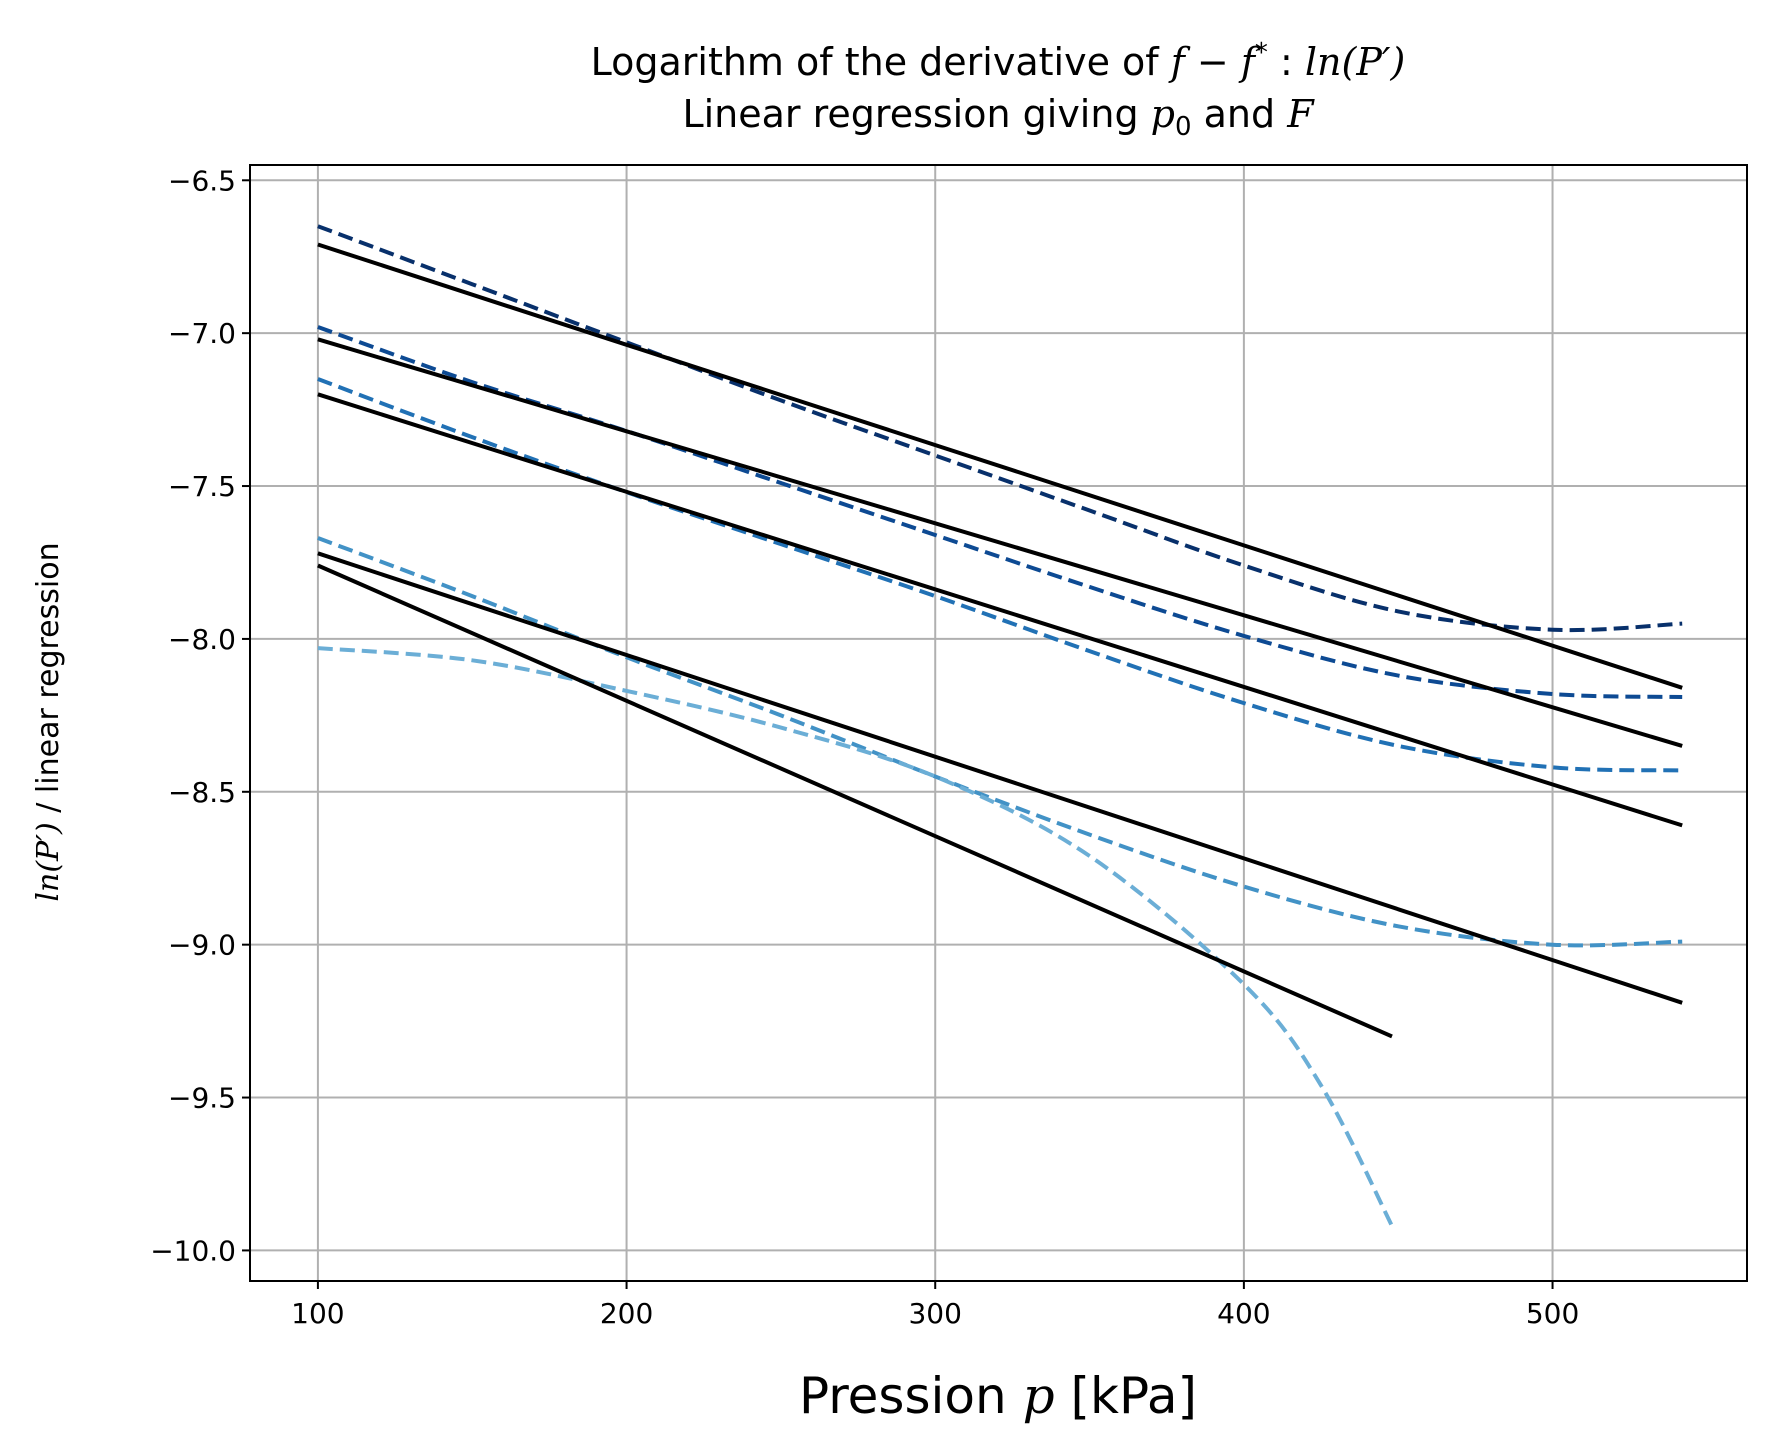  Describe the element at coordinates (202, 945) in the screenshot. I see `y-tick-label: −9.0` at that location.